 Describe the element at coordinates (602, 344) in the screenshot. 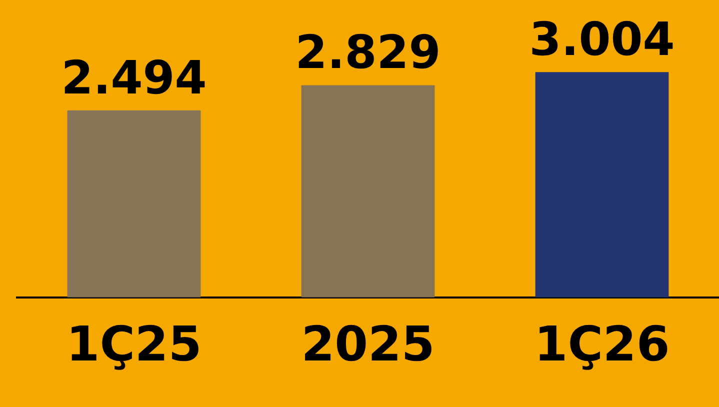

I see `x-tick-label: 1Ç26` at that location.